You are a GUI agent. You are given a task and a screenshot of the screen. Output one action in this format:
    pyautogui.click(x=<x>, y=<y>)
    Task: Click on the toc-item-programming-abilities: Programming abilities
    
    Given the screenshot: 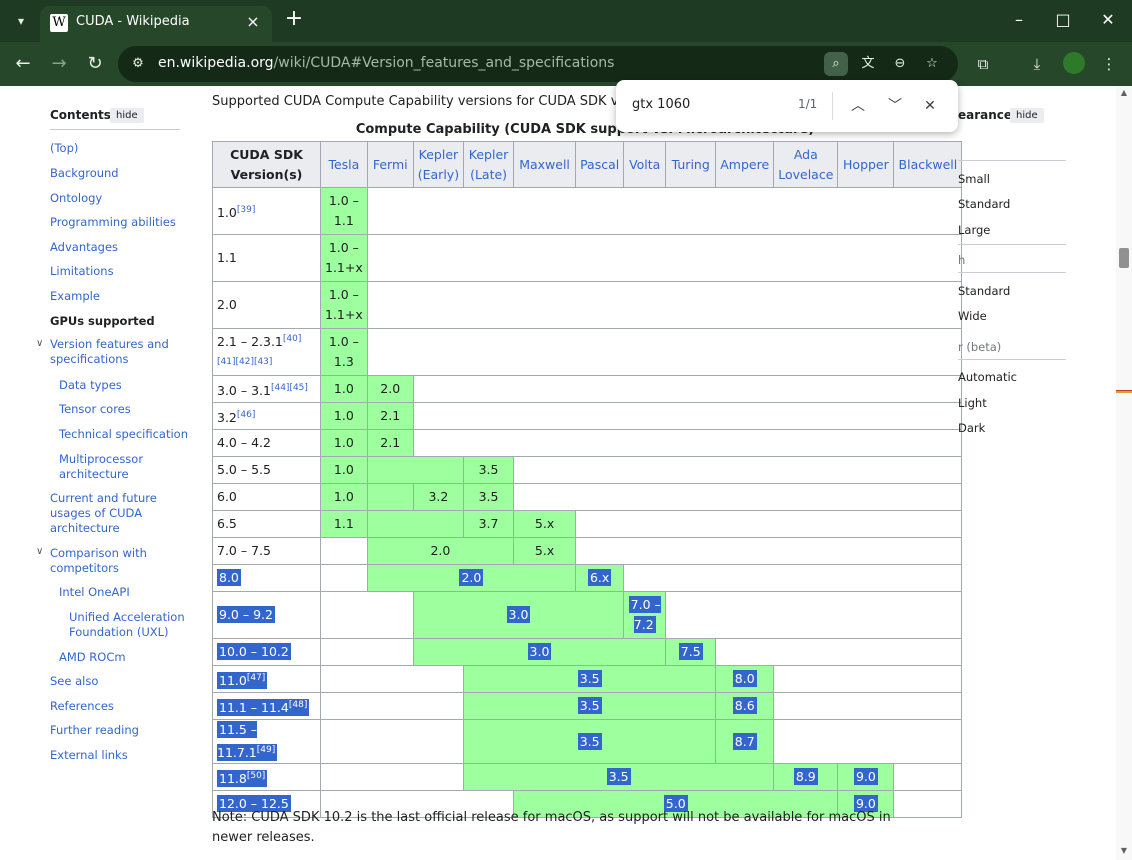 What is the action you would take?
    pyautogui.click(x=113, y=222)
    